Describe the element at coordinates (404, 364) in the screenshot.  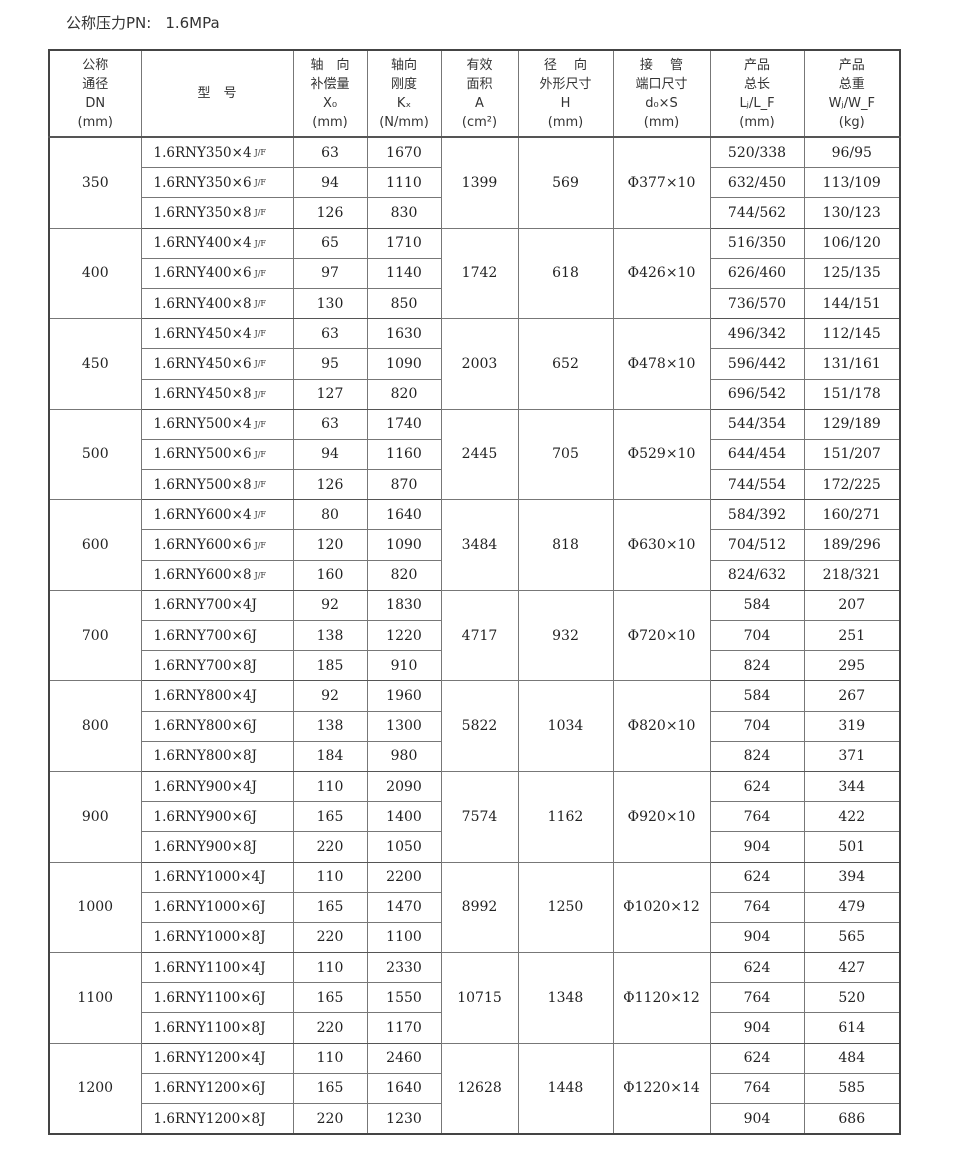
I see `cell-axial-stiffness: 1090` at that location.